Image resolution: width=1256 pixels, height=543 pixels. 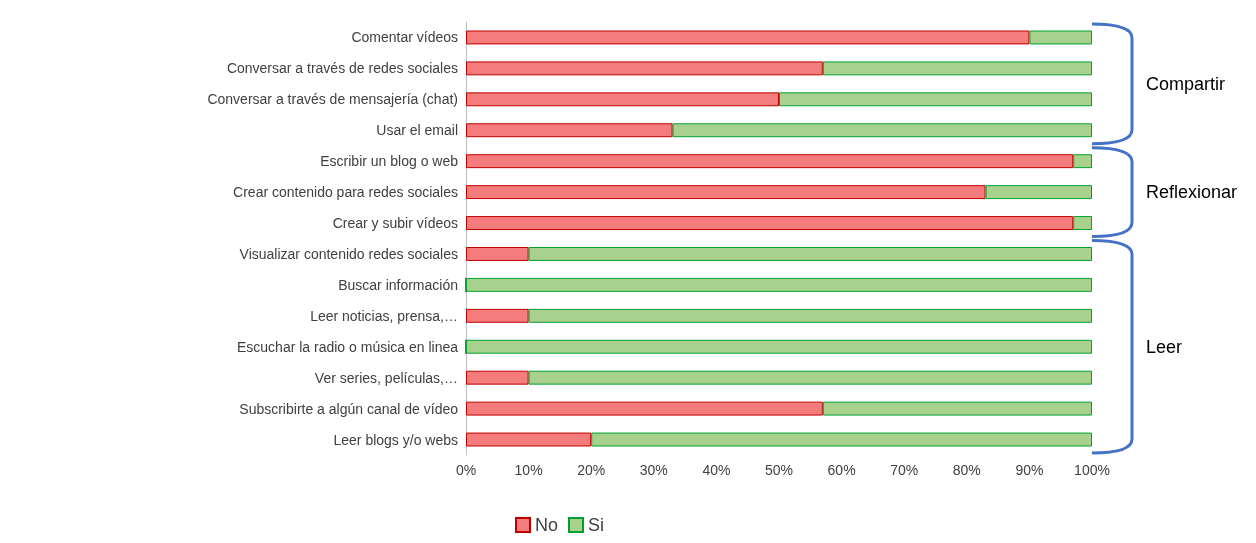 I want to click on x-tick-label: 80%, so click(x=966, y=470).